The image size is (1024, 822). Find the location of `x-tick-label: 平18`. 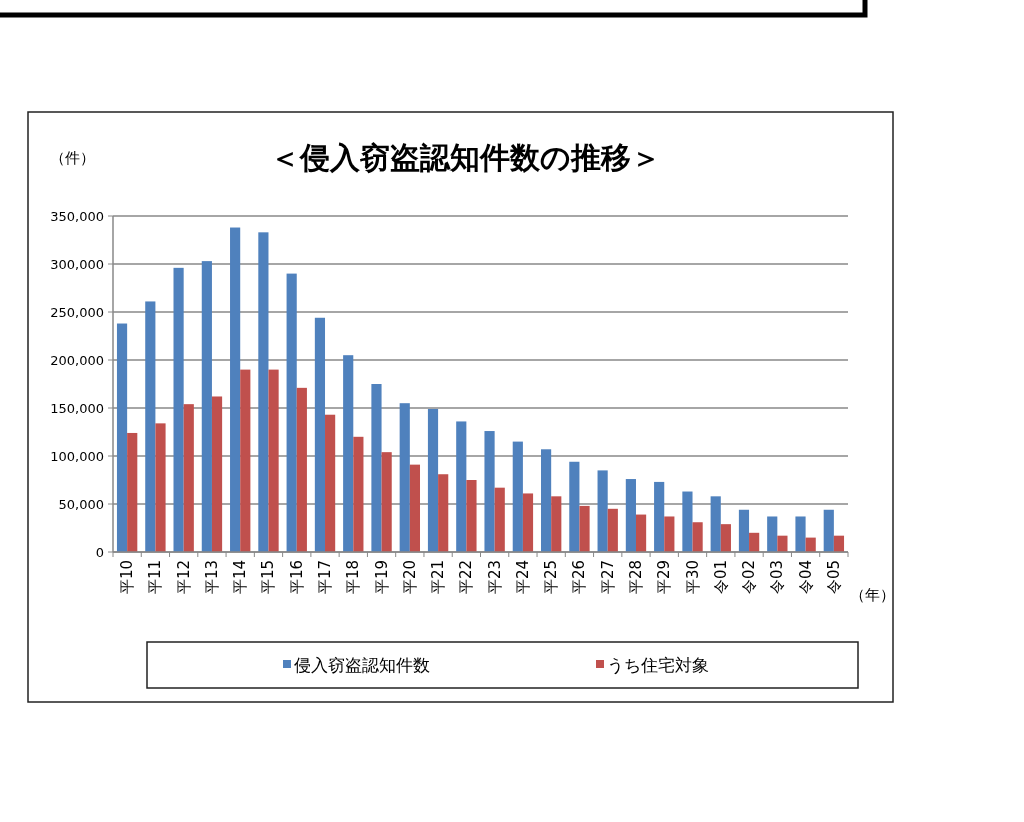

x-tick-label: 平18 is located at coordinates (353, 577).